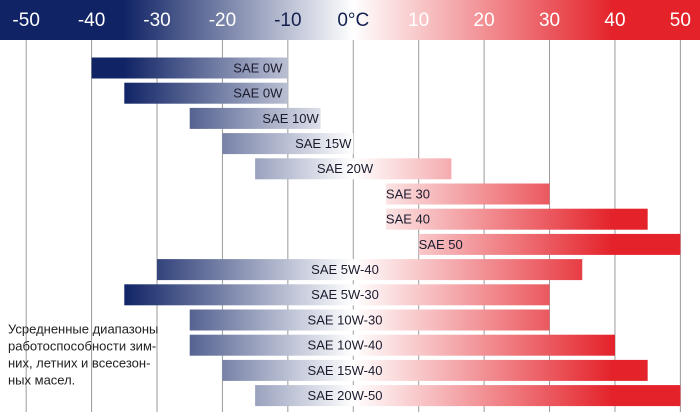 The image size is (700, 420). What do you see at coordinates (25, 20) in the screenshot?
I see `x-tick-label: -50` at bounding box center [25, 20].